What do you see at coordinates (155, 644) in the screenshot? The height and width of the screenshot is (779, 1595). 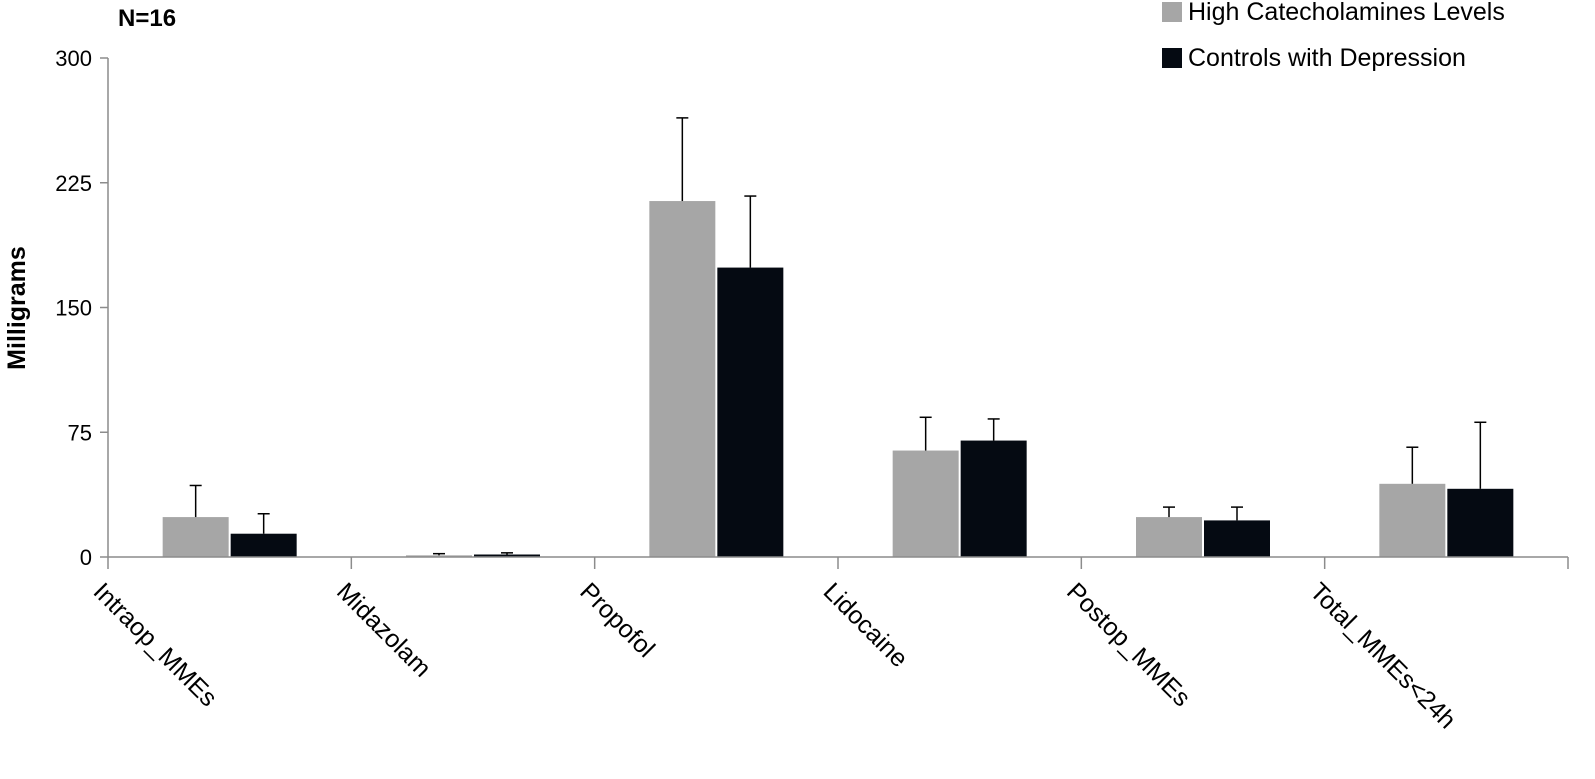 I see `x-category-label: Intraop_MMEs` at bounding box center [155, 644].